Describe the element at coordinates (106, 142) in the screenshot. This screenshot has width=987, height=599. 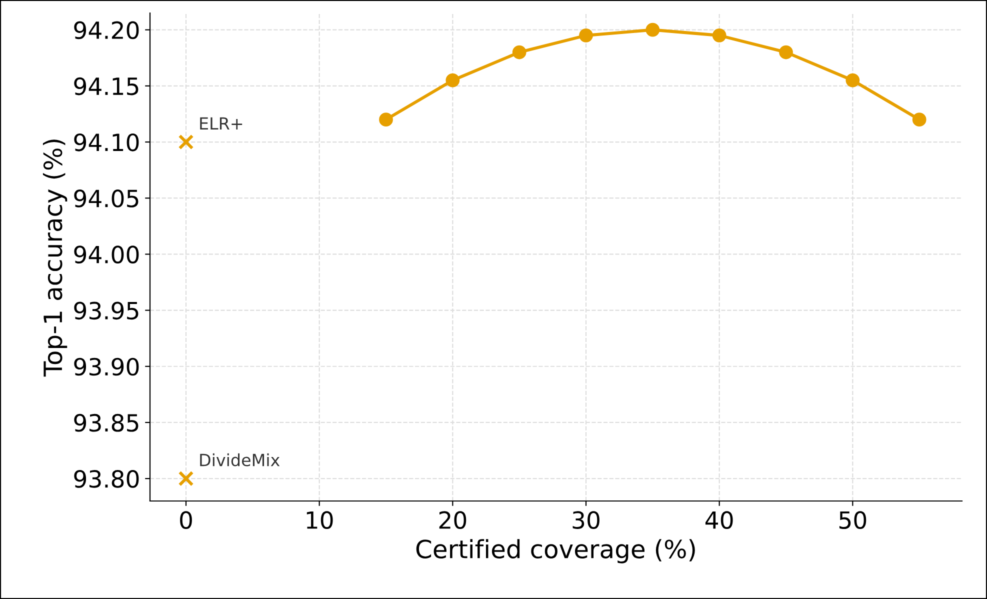
I see `y-tick-label: 94.10` at that location.